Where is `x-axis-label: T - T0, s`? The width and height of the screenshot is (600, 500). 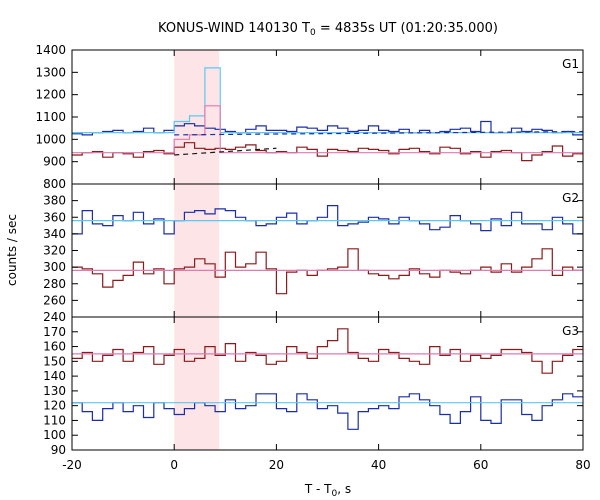
x-axis-label: T - T0, s is located at coordinates (327, 490).